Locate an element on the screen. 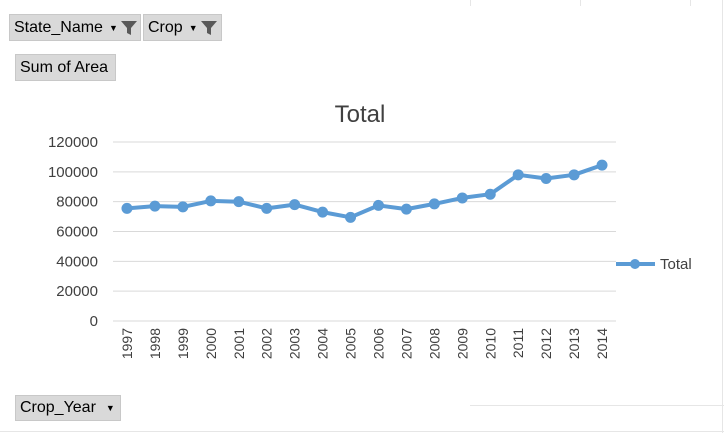 The width and height of the screenshot is (724, 433). sum-of-area-value-button: Sum of Area is located at coordinates (65, 67).